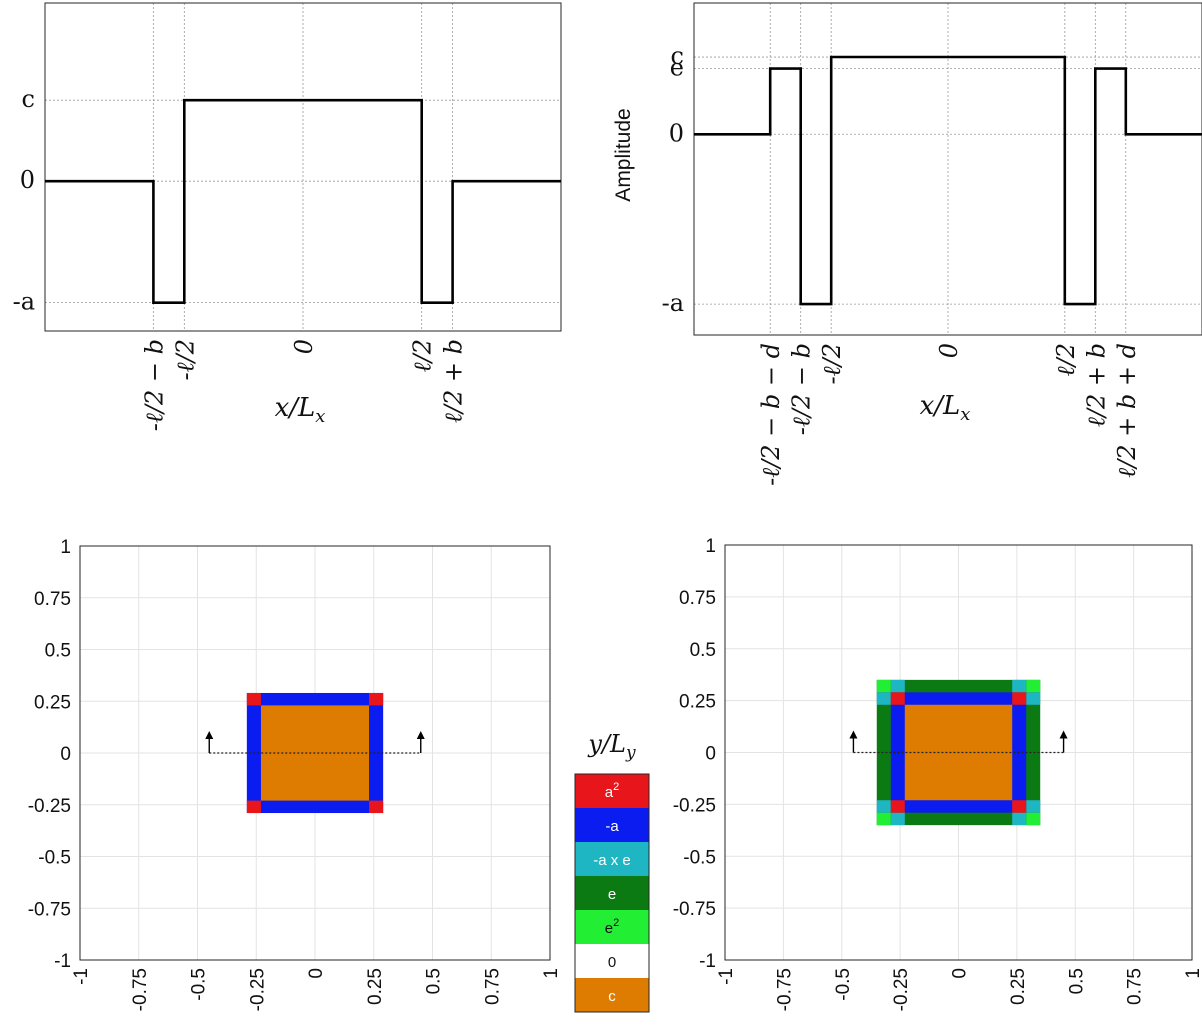 The width and height of the screenshot is (1202, 1026). Describe the element at coordinates (1018, 986) in the screenshot. I see `x-tick-label: 0.25` at that location.